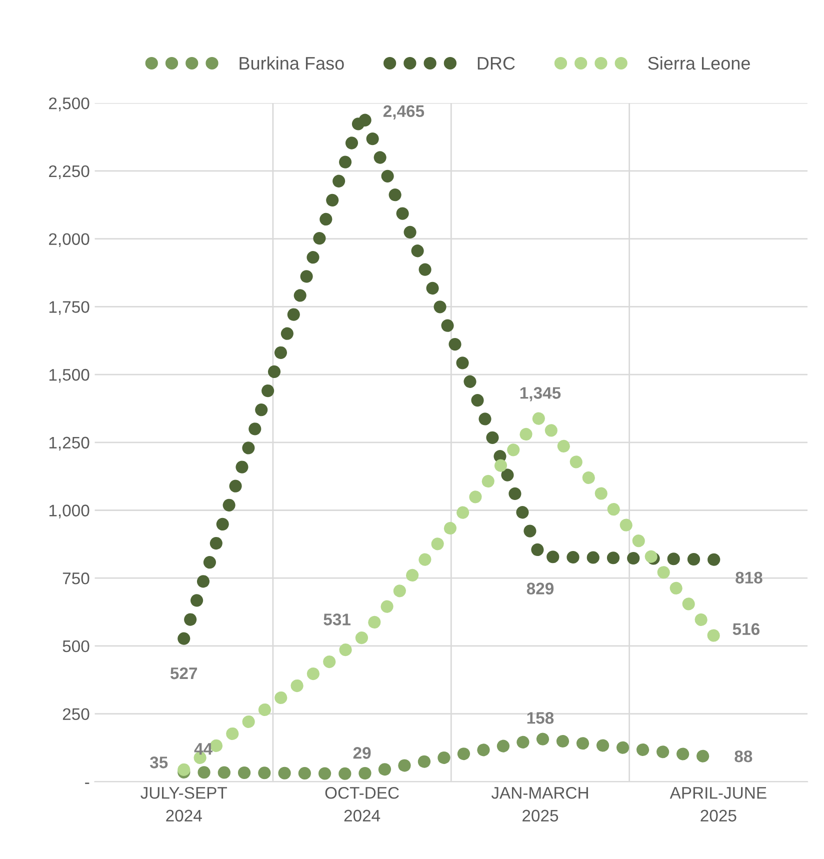 The width and height of the screenshot is (824, 859). Describe the element at coordinates (69, 511) in the screenshot. I see `y-tick-label: 1,000` at that location.